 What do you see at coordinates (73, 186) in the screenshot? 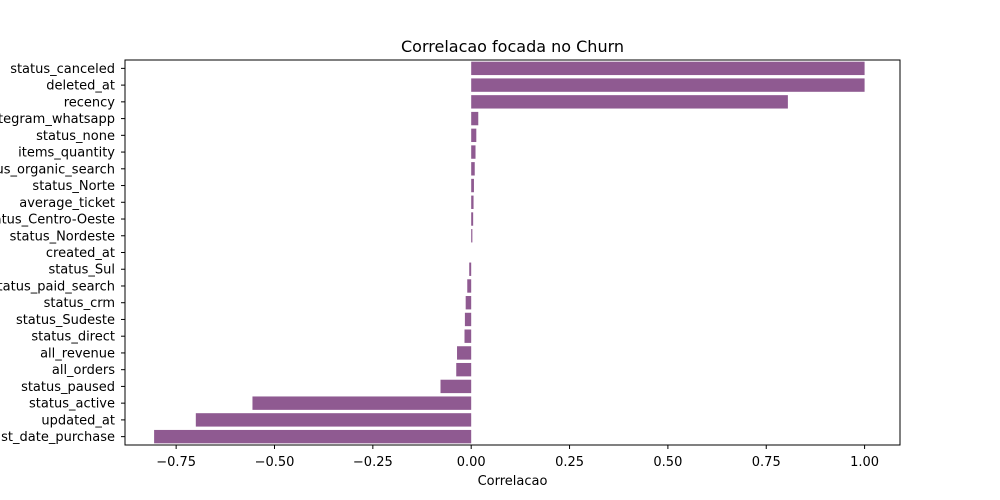
I see `y-tick-label: status_Norte` at bounding box center [73, 186].